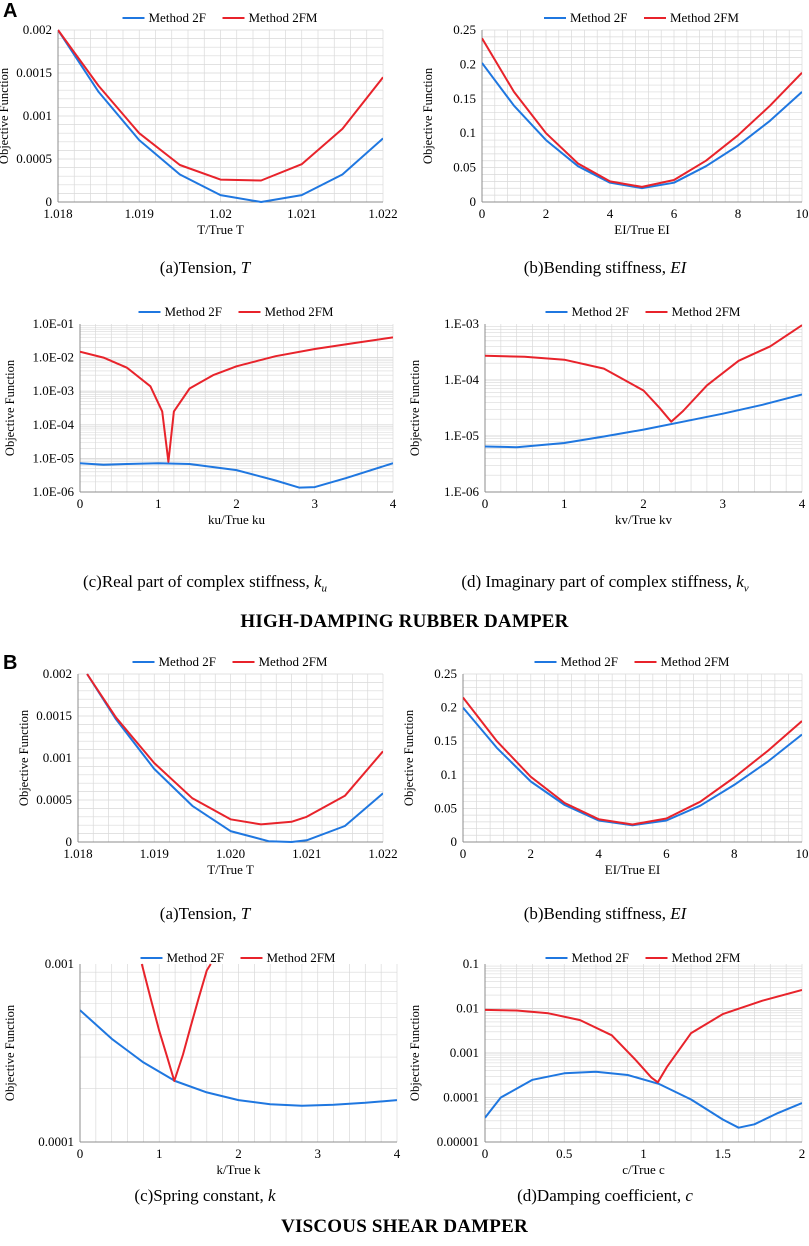  I want to click on x-axis-label: kv/True kv, so click(643, 519).